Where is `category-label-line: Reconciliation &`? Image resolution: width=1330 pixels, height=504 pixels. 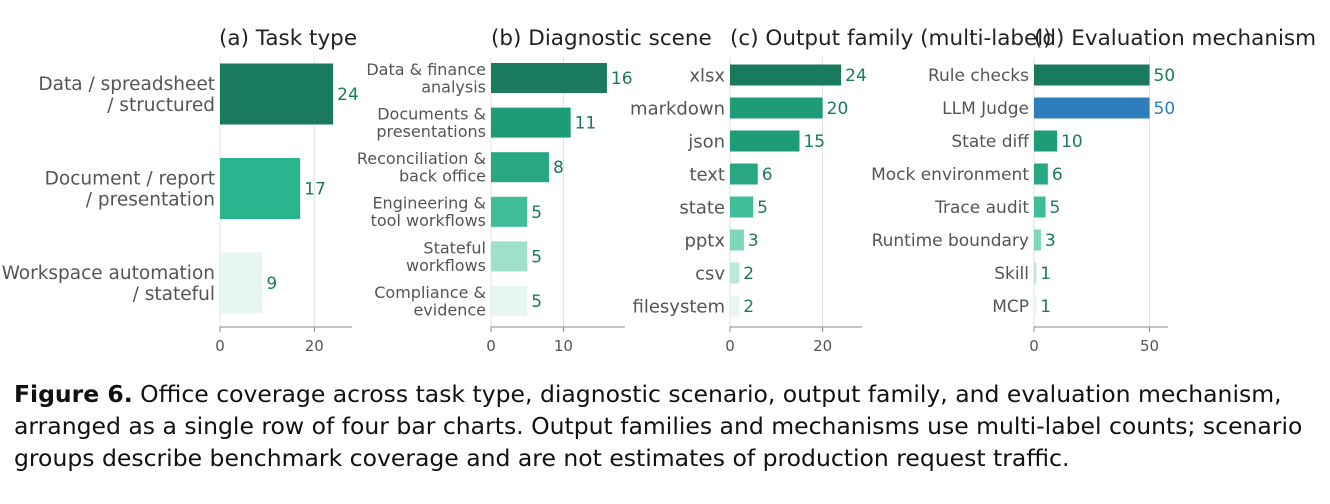
category-label-line: Reconciliation & is located at coordinates (421, 158).